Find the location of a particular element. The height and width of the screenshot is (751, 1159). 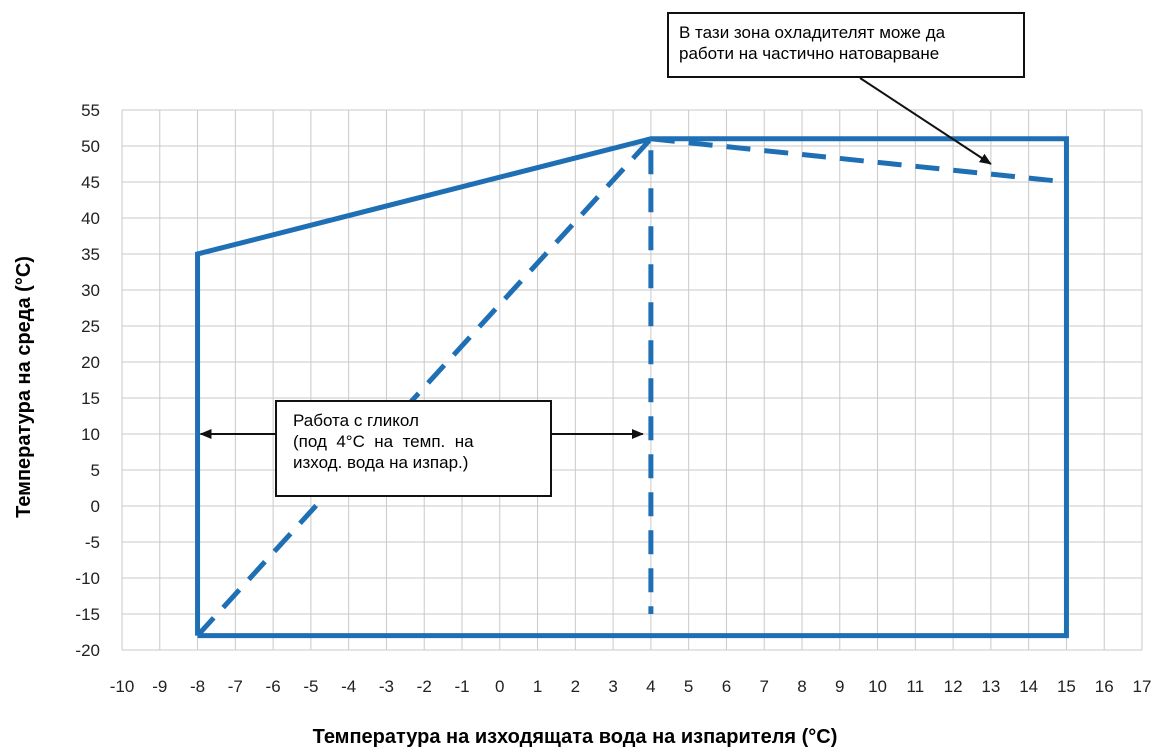

x-tick-label: 1 is located at coordinates (537, 686).